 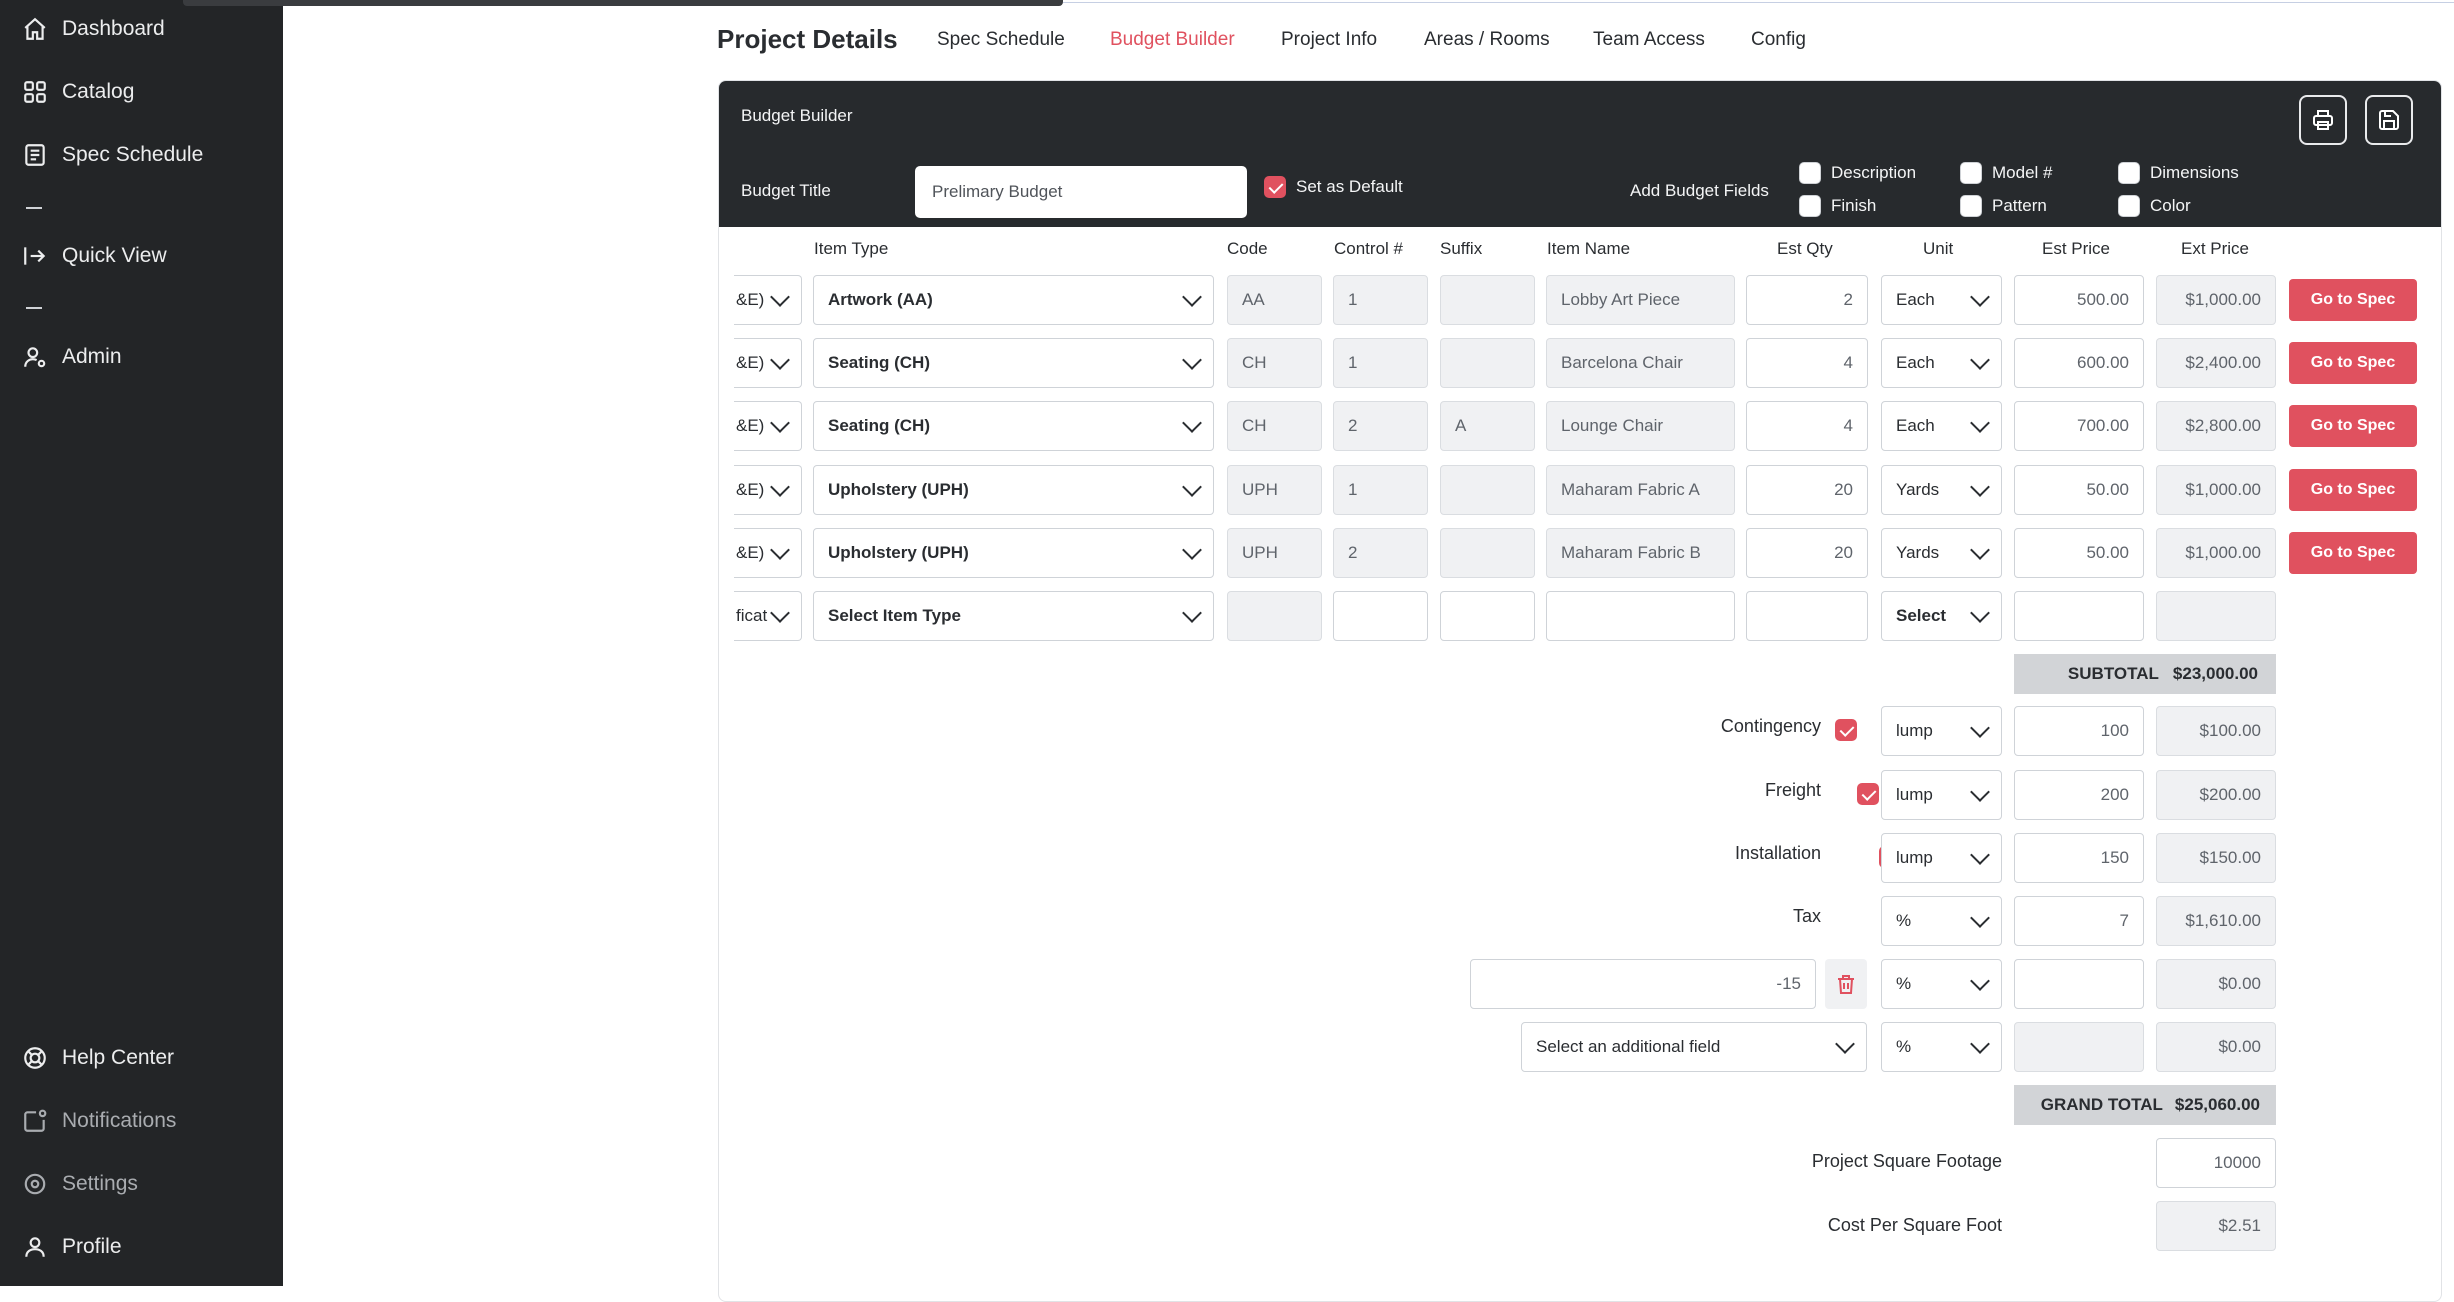 I want to click on fee-unit-select: %, so click(x=1941, y=921).